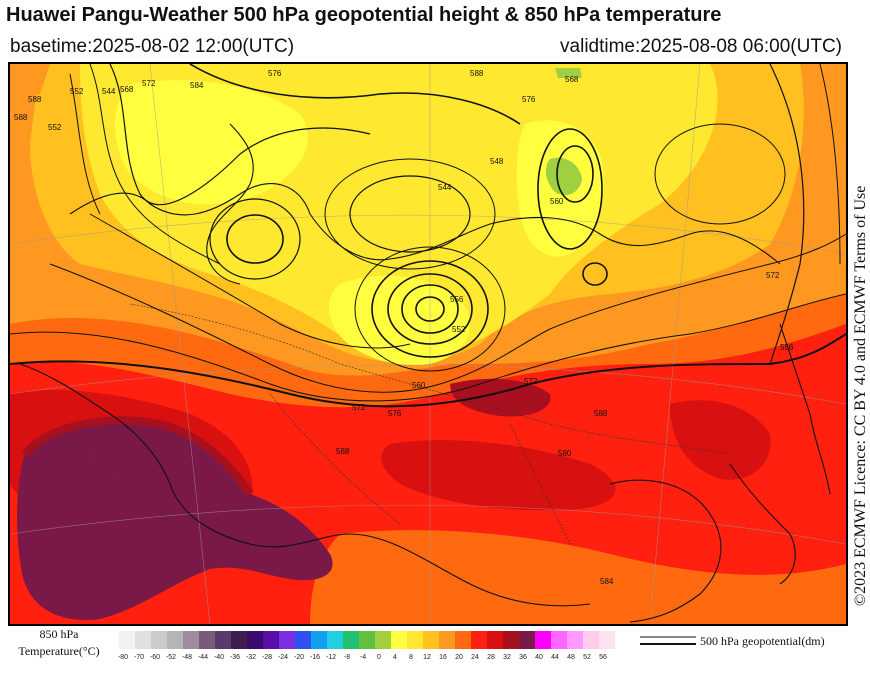  Describe the element at coordinates (668, 640) in the screenshot. I see `contour-legend-swatch` at that location.